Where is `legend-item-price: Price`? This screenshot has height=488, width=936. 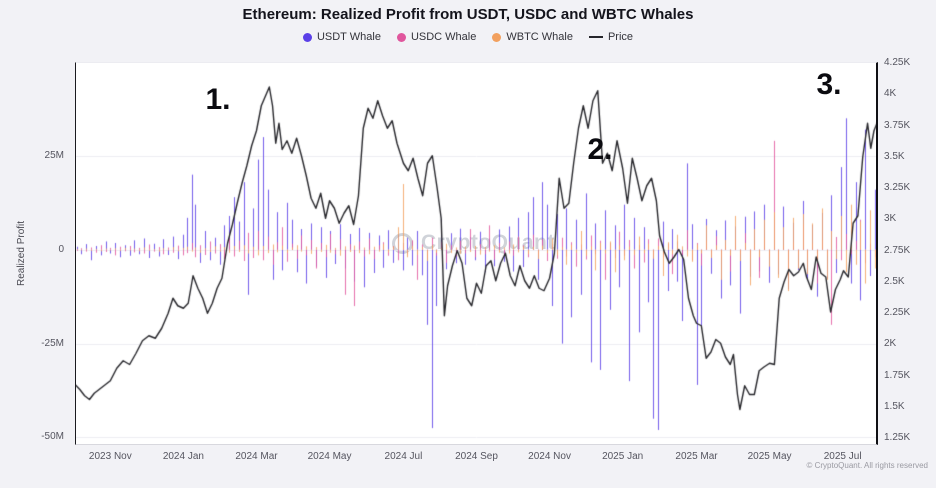 legend-item-price: Price is located at coordinates (611, 37).